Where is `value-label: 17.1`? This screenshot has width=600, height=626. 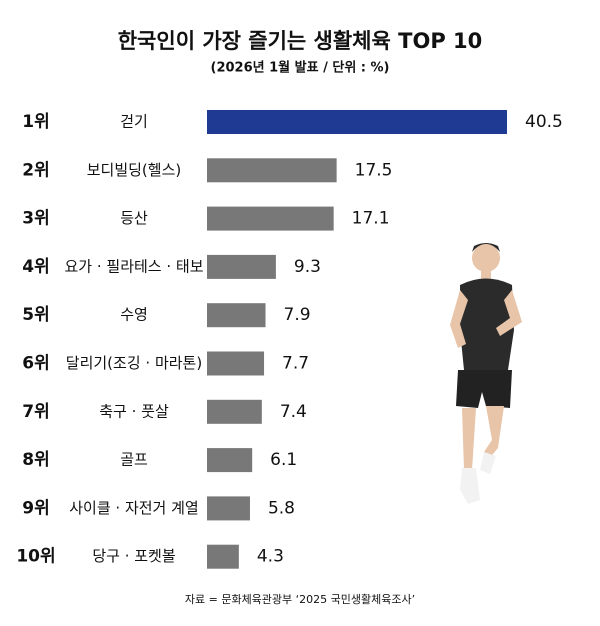
value-label: 17.1 is located at coordinates (371, 219).